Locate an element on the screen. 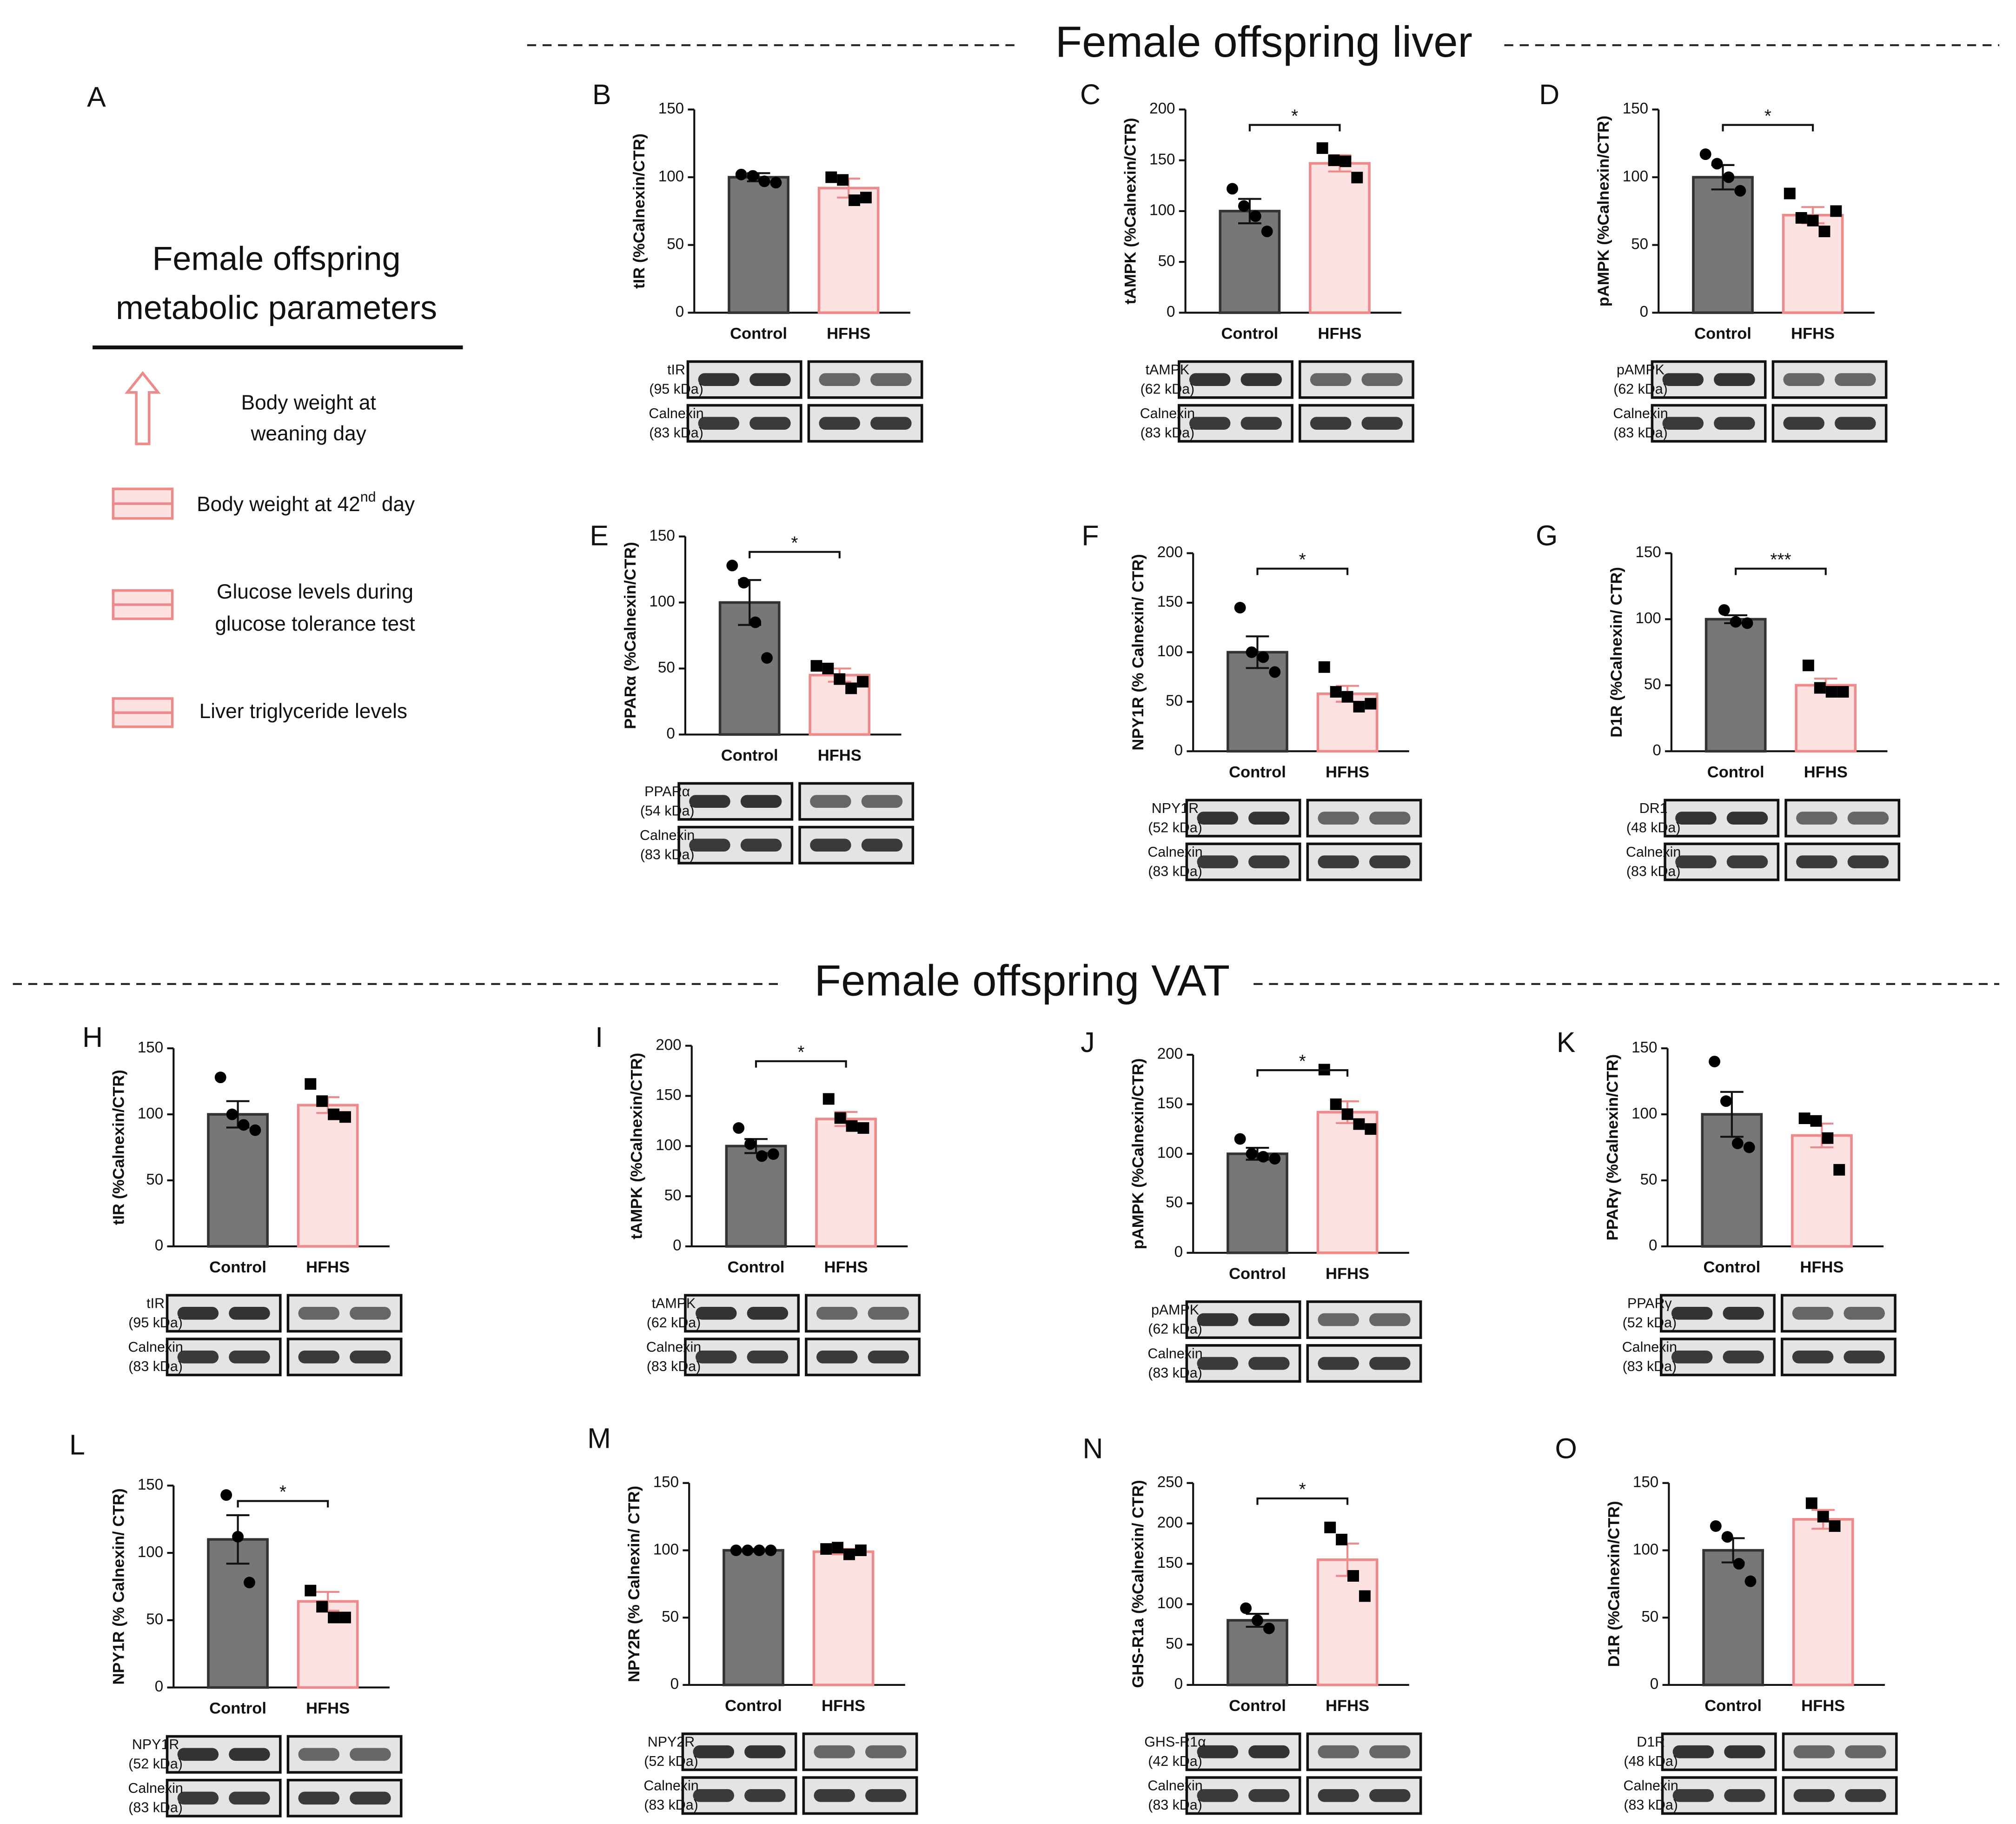 Image resolution: width=2016 pixels, height=1824 pixels. y-axis-label: pAMPK (%Calnexin/CTR) is located at coordinates (1138, 1154).